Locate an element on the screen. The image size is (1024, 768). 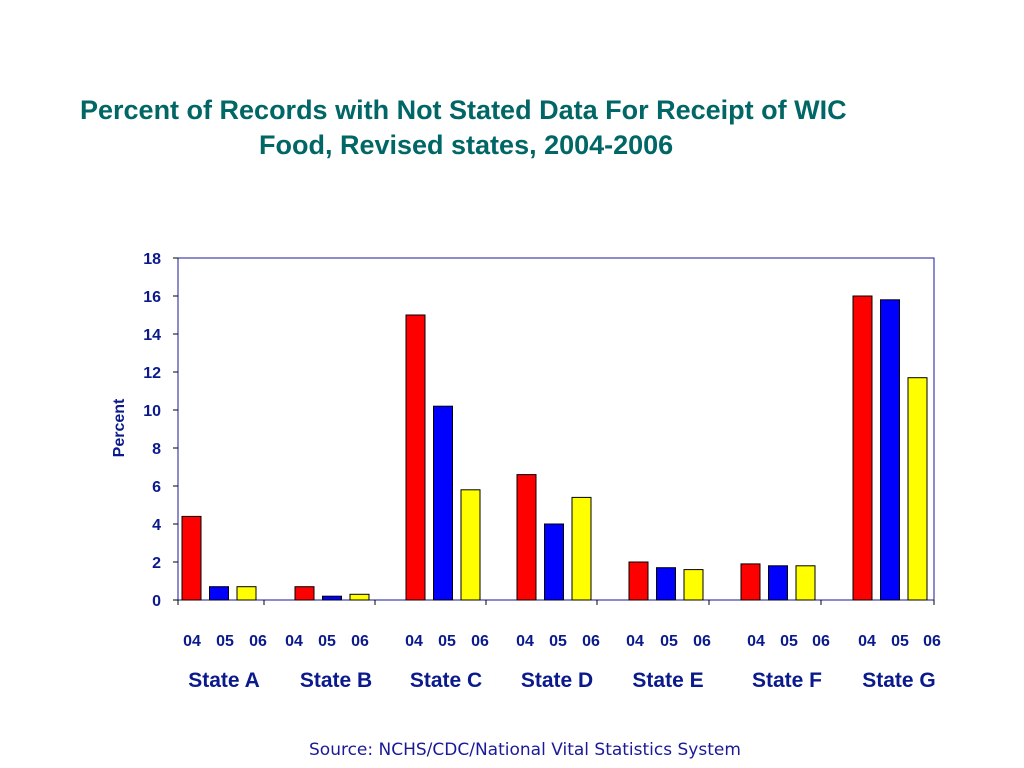
x-category-label: State C is located at coordinates (446, 680).